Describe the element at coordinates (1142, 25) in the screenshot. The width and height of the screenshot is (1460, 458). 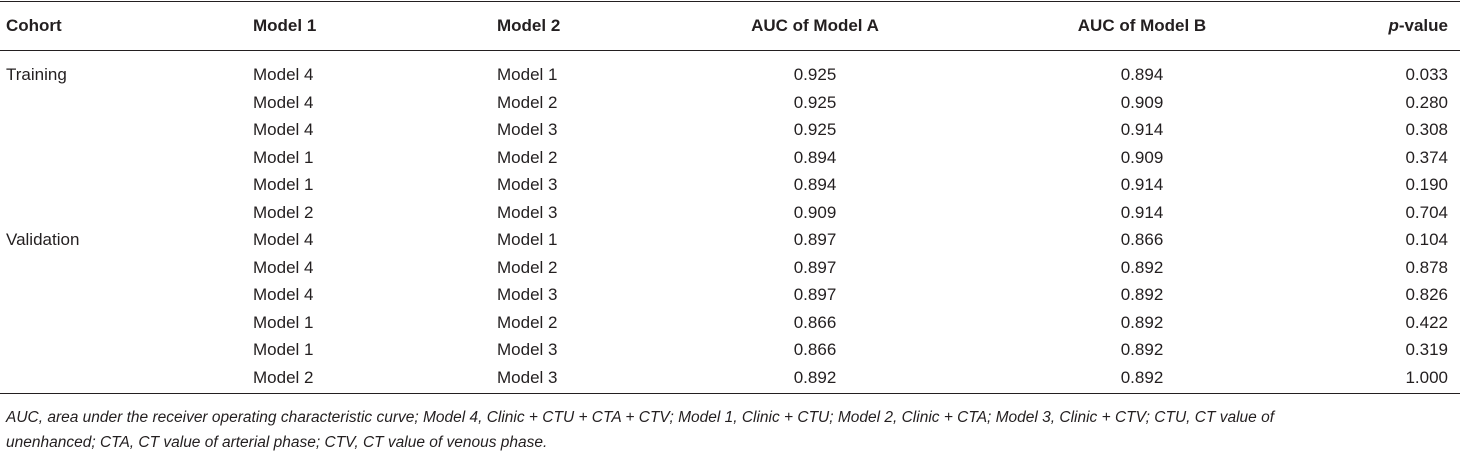
I see `column-header: AUC of Model B` at that location.